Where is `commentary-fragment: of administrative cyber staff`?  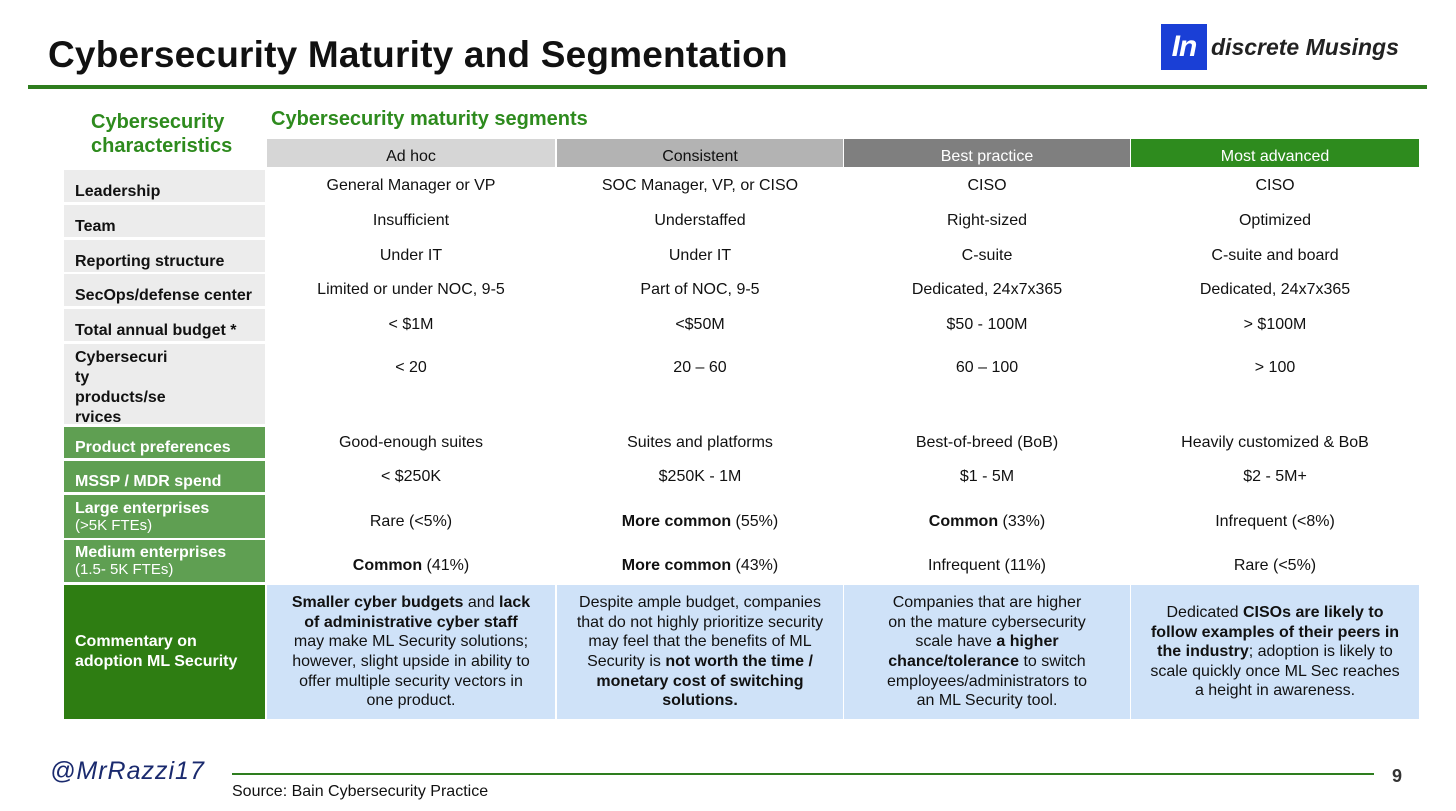 commentary-fragment: of administrative cyber staff is located at coordinates (411, 622).